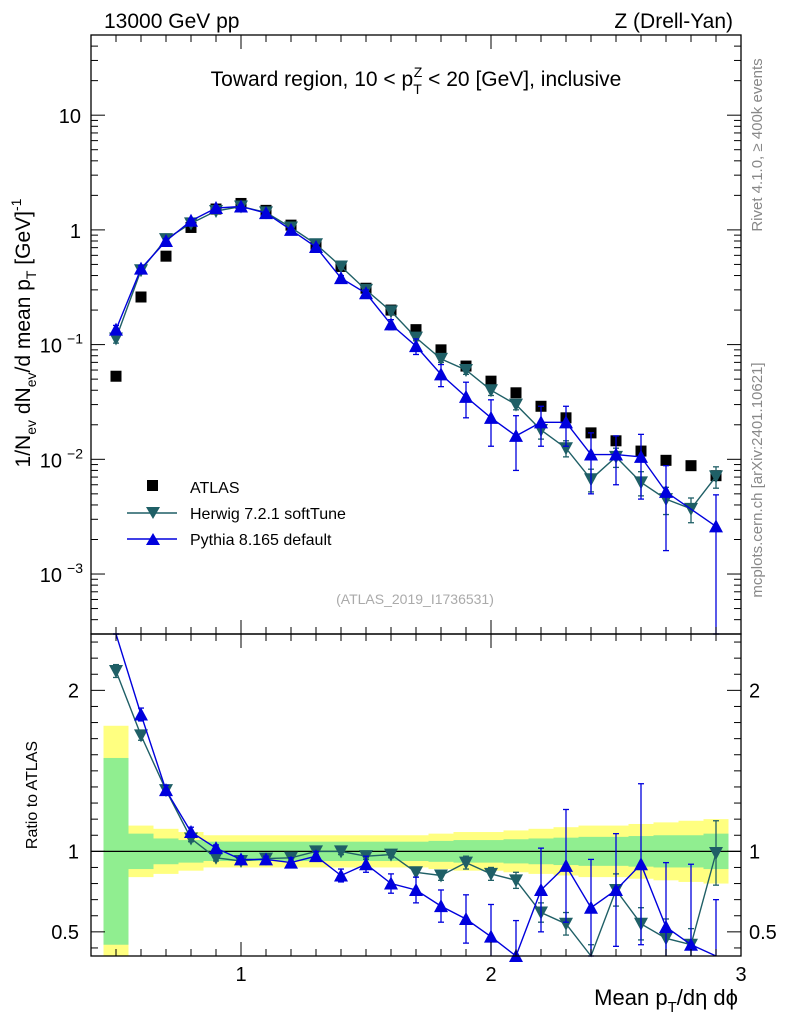 The height and width of the screenshot is (1024, 786). What do you see at coordinates (73, 852) in the screenshot?
I see `ratio-y-tick-label: 1` at bounding box center [73, 852].